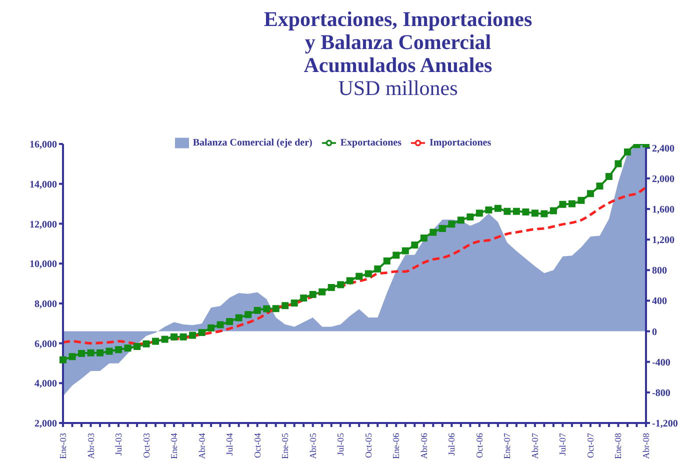 The height and width of the screenshot is (465, 699). What do you see at coordinates (313, 445) in the screenshot?
I see `x-tick-label: Abr-05` at bounding box center [313, 445].